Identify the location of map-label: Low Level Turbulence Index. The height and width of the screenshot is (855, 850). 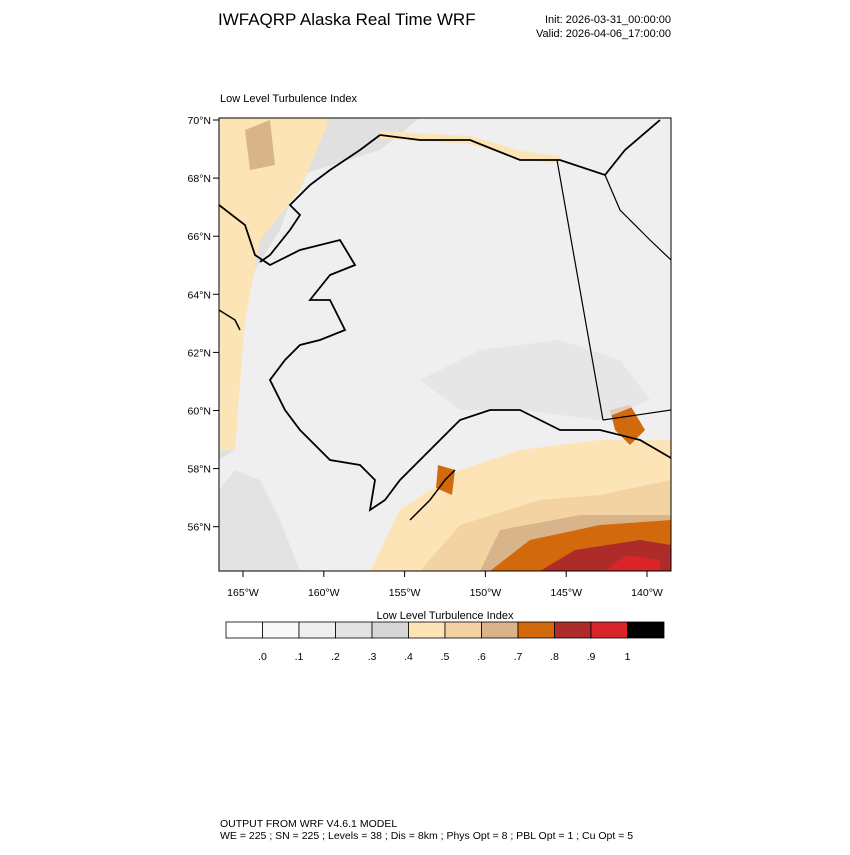
(288, 99).